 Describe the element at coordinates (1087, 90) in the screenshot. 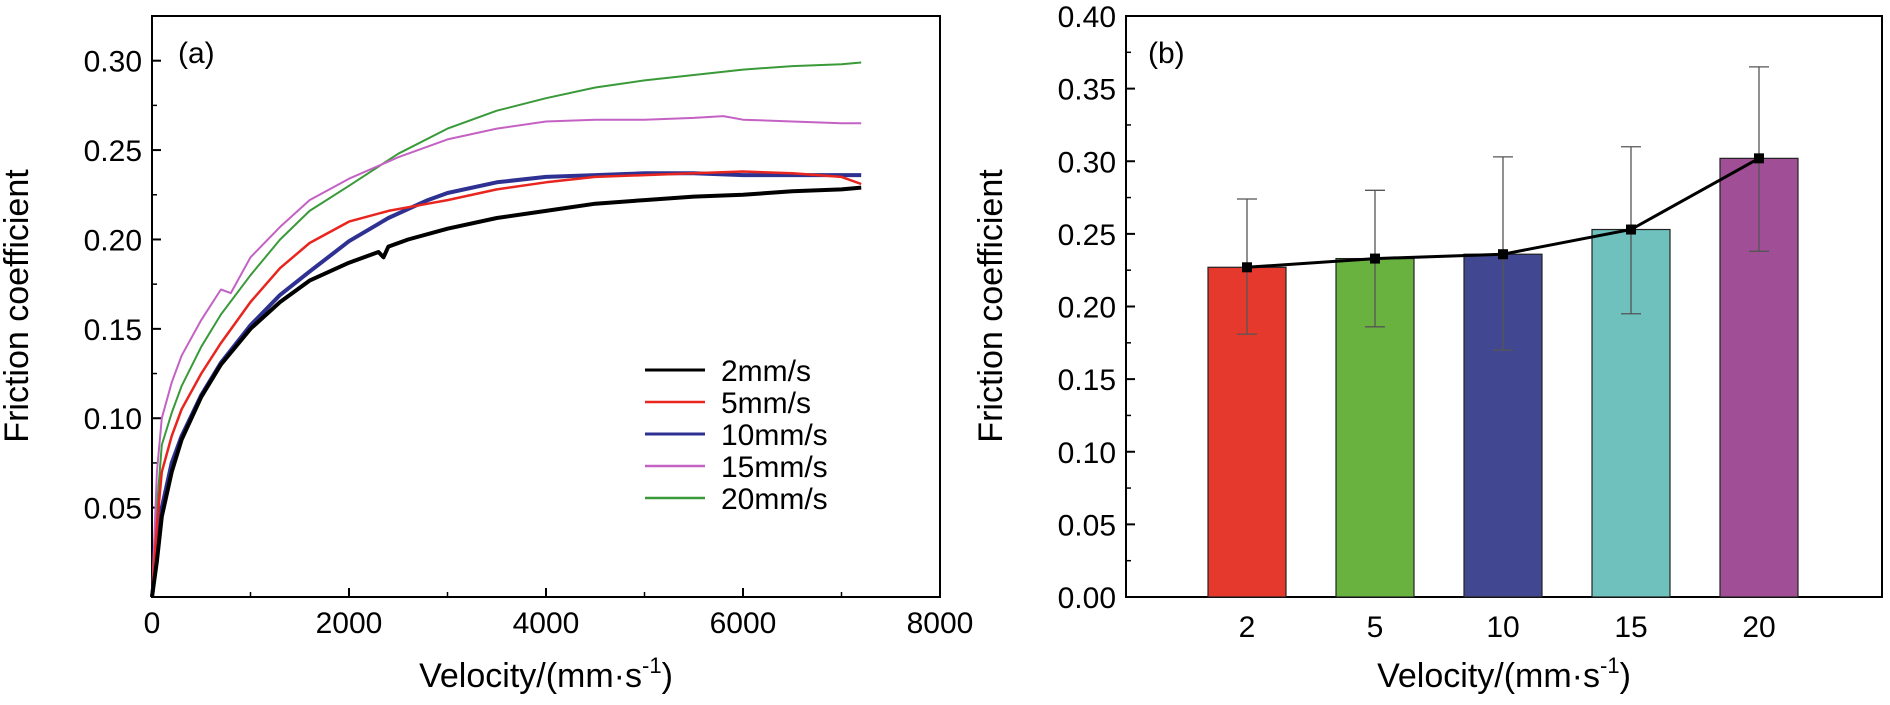

I see `panel-b-y-tick-label: 0.35` at that location.